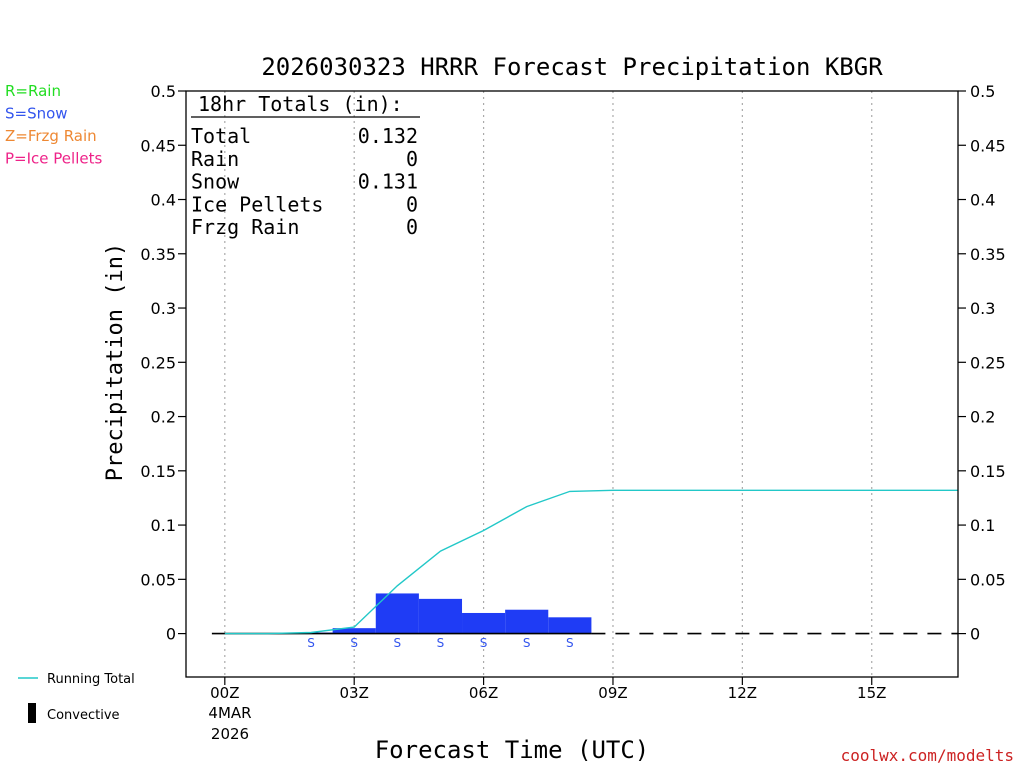 Image resolution: width=1024 pixels, height=768 pixels. I want to click on y-tick-label-right-10: 0.5, so click(982, 91).